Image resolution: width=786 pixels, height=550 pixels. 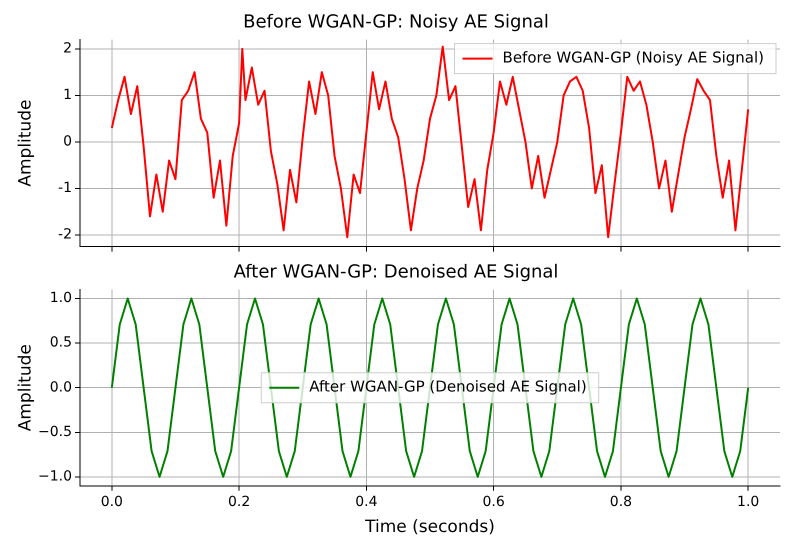 What do you see at coordinates (55, 432) in the screenshot?
I see `y-tick-label: −0.5` at bounding box center [55, 432].